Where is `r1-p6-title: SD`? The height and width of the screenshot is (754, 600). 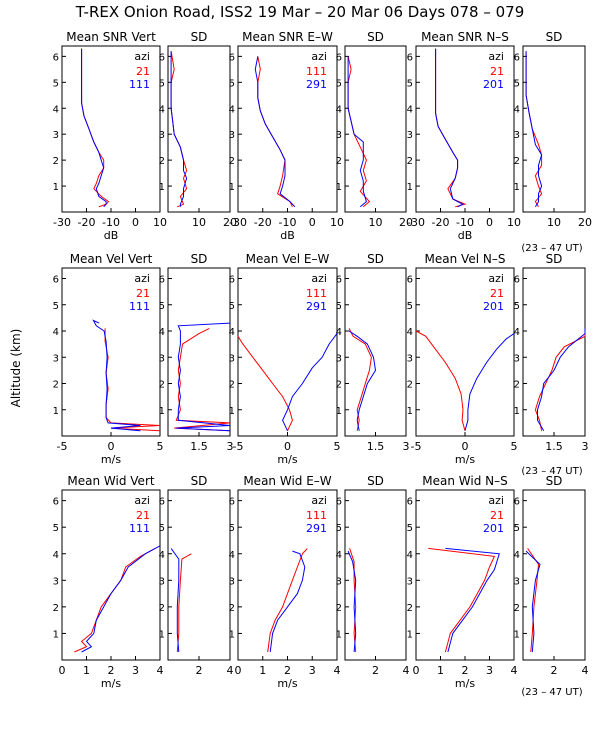 r1-p6-title: SD is located at coordinates (554, 37).